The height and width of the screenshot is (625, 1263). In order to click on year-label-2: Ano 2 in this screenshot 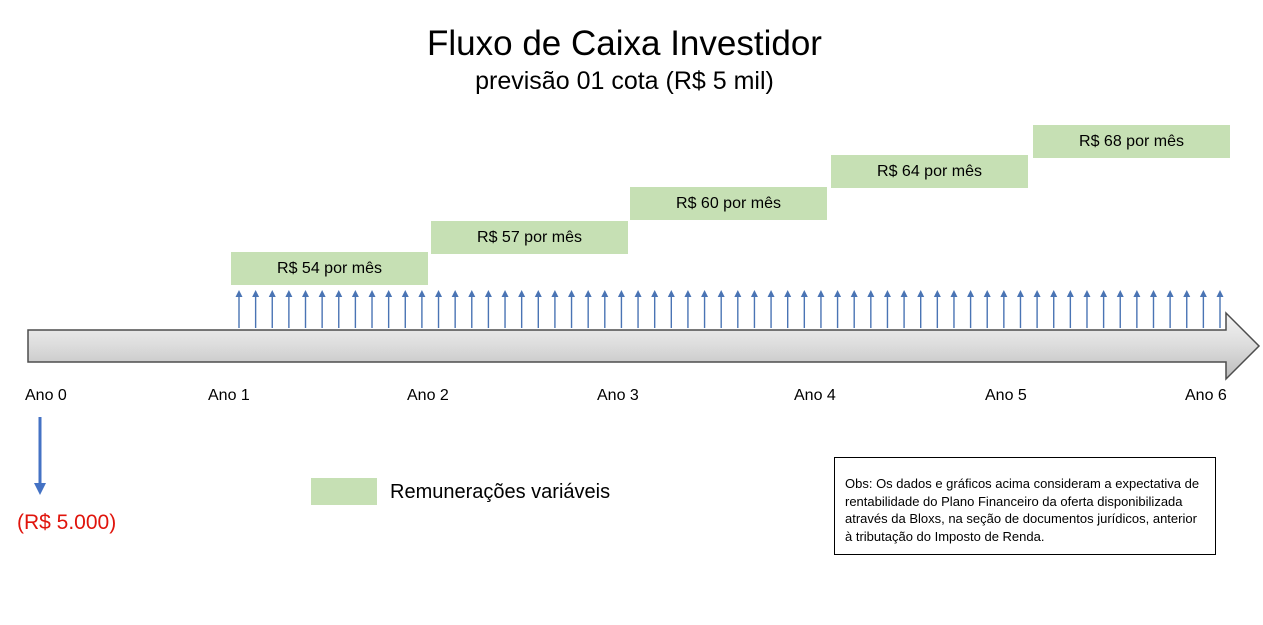, I will do `click(428, 395)`.